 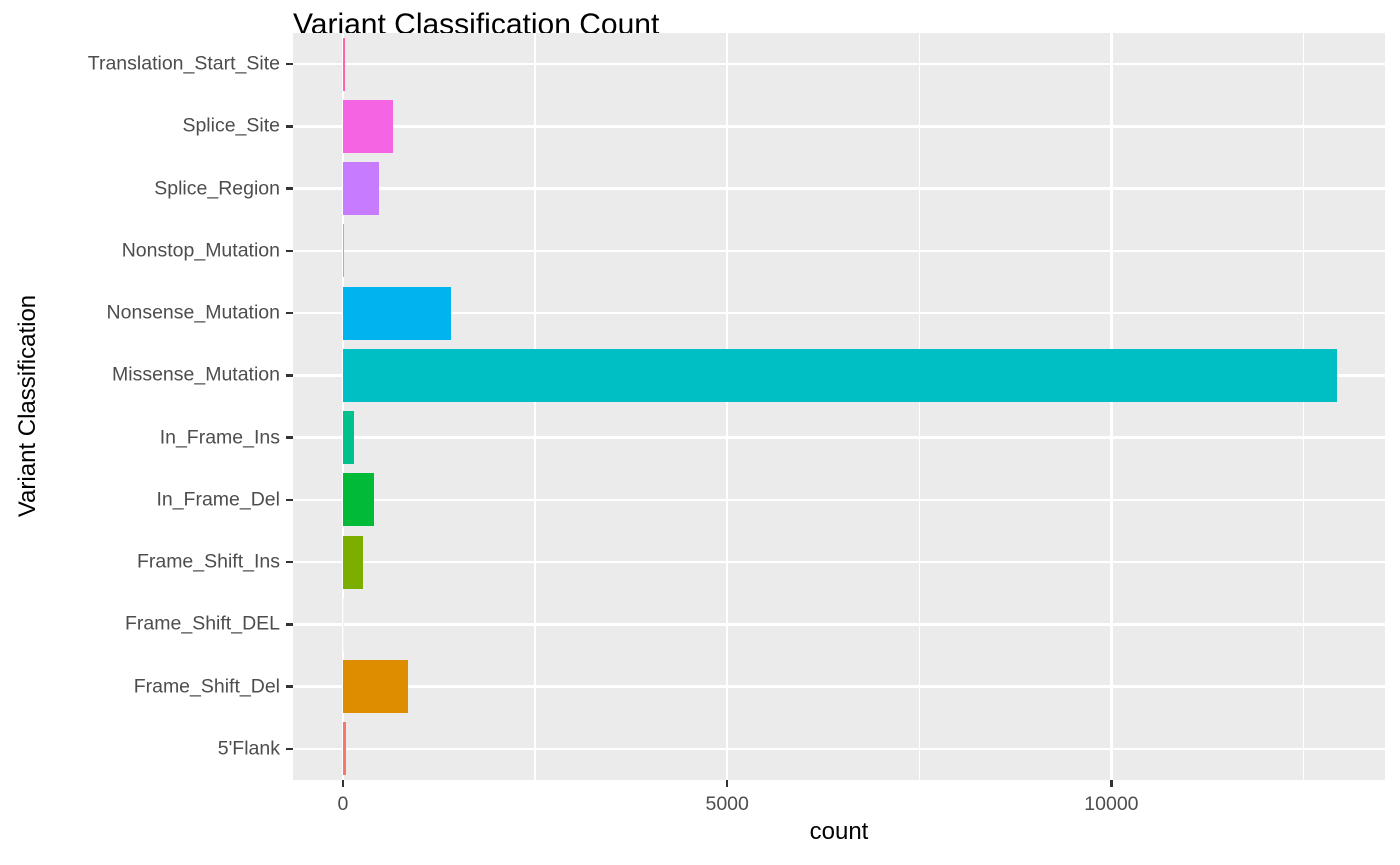 What do you see at coordinates (352, 562) in the screenshot?
I see `bar-frame-shift-ins` at bounding box center [352, 562].